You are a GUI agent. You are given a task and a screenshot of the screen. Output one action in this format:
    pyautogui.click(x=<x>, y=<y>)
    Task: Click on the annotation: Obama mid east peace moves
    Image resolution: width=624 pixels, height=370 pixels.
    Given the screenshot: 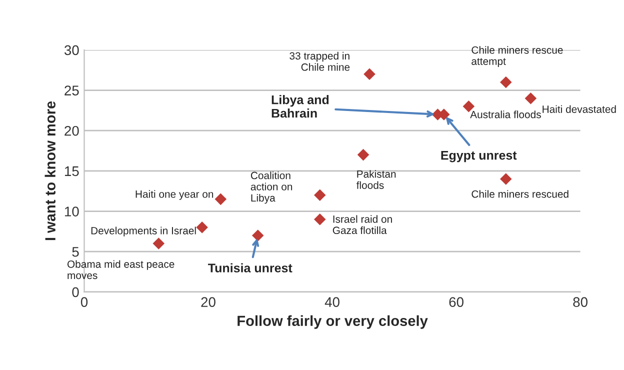 What is the action you would take?
    pyautogui.click(x=120, y=270)
    